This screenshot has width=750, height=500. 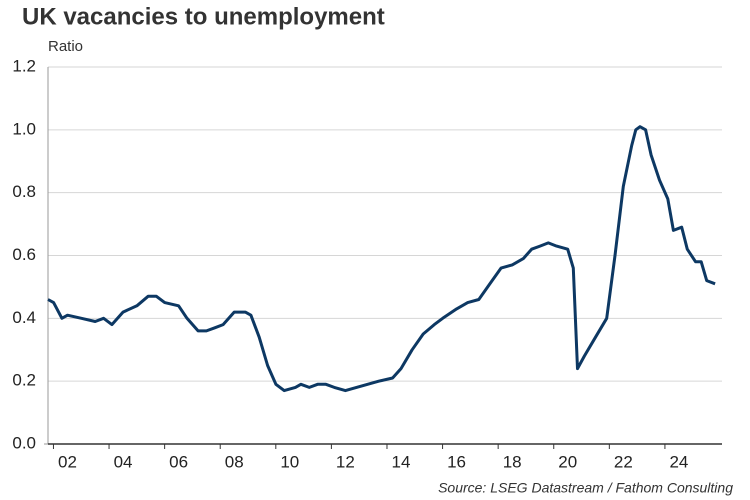 I want to click on x-tick-label: 02, so click(x=67, y=461).